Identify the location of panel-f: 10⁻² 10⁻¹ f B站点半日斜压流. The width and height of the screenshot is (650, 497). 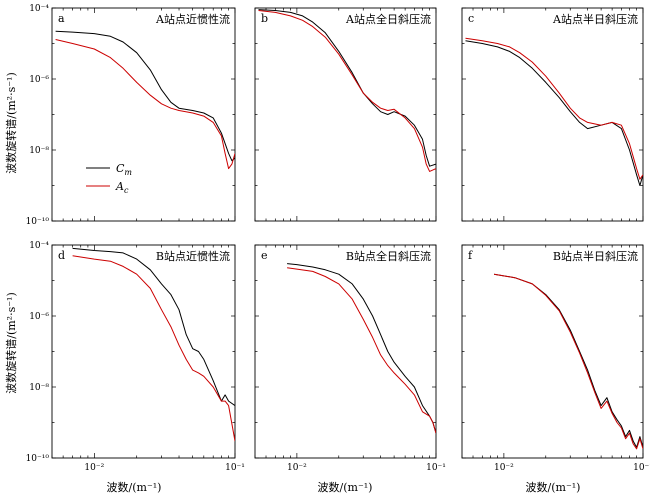
(555, 358).